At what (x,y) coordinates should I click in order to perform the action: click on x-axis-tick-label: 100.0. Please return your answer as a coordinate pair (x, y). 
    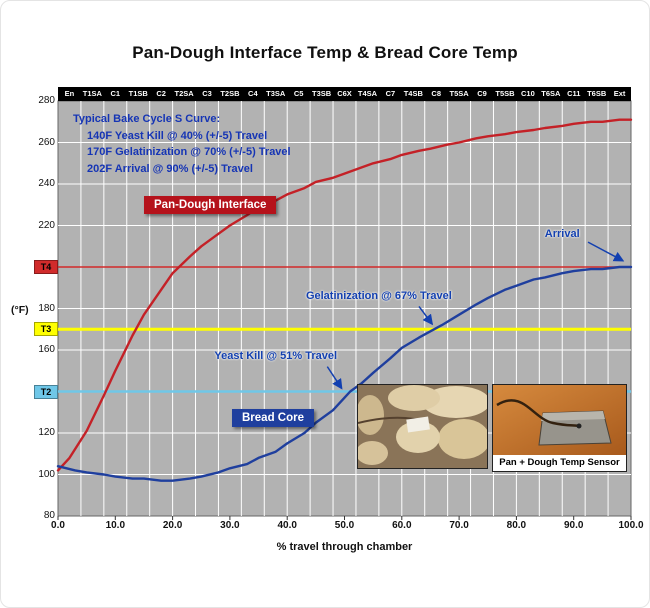
    Looking at the image, I should click on (631, 525).